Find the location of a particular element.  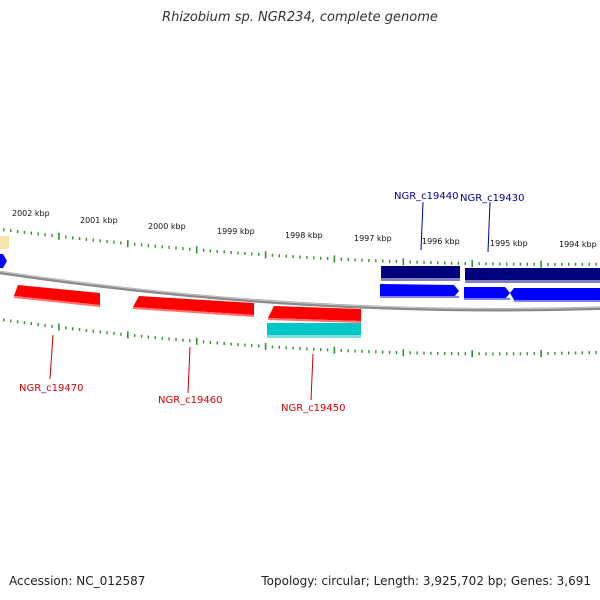

leader-NGR_c19430 is located at coordinates (489, 227).